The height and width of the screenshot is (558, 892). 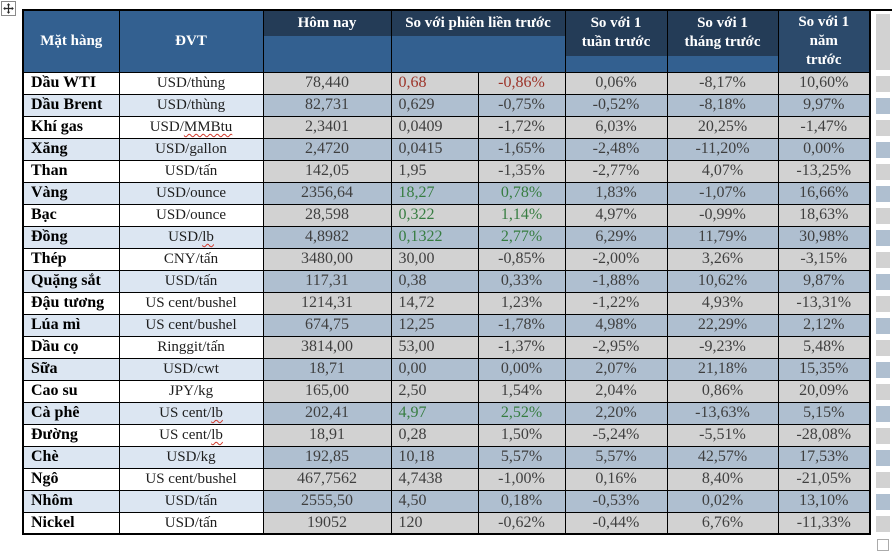 I want to click on change-abs-cell: 0,0415, so click(x=434, y=149).